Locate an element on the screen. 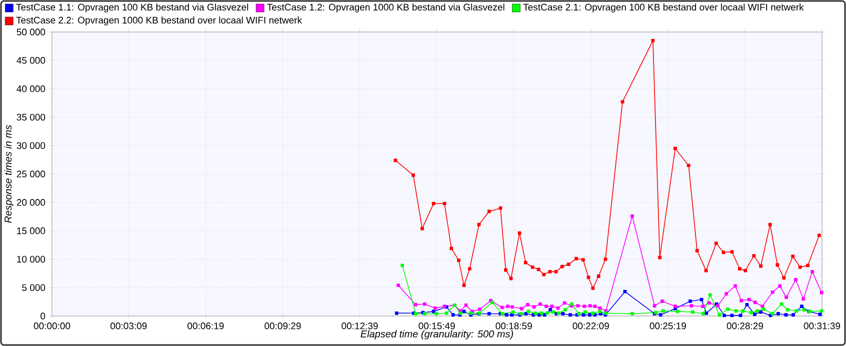  x-axis-title: Elapsed time (granularity: 500 ms) is located at coordinates (436, 335).